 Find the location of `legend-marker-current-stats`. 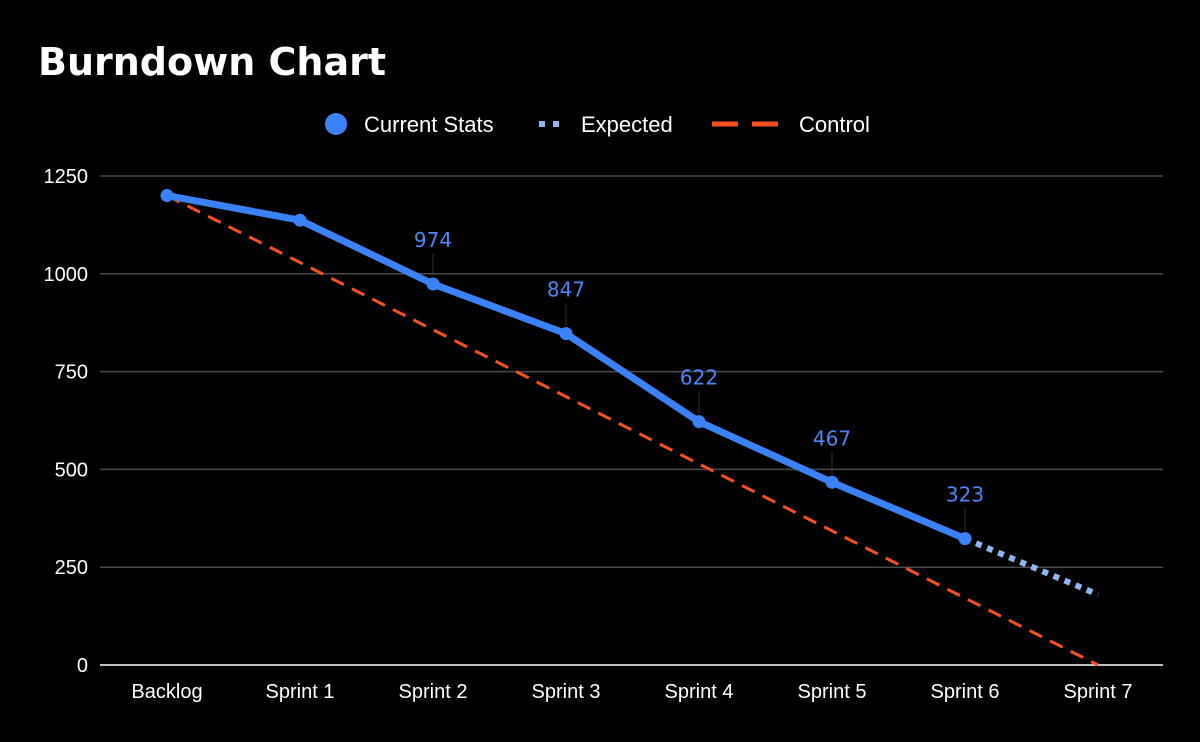

legend-marker-current-stats is located at coordinates (336, 124).